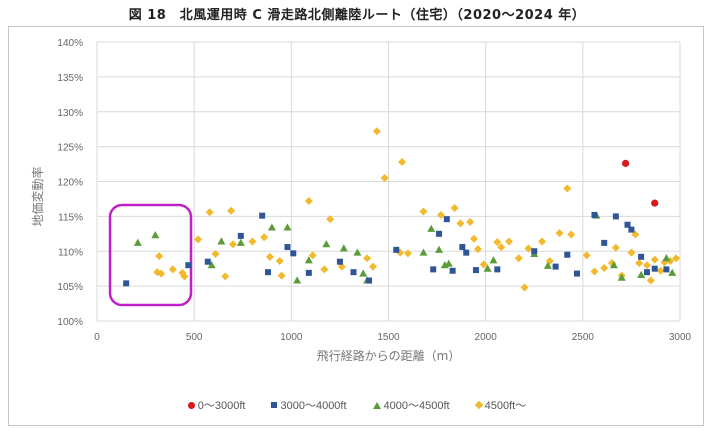 This screenshot has width=714, height=430. What do you see at coordinates (486, 337) in the screenshot?
I see `x-tick-label: 2000` at bounding box center [486, 337].